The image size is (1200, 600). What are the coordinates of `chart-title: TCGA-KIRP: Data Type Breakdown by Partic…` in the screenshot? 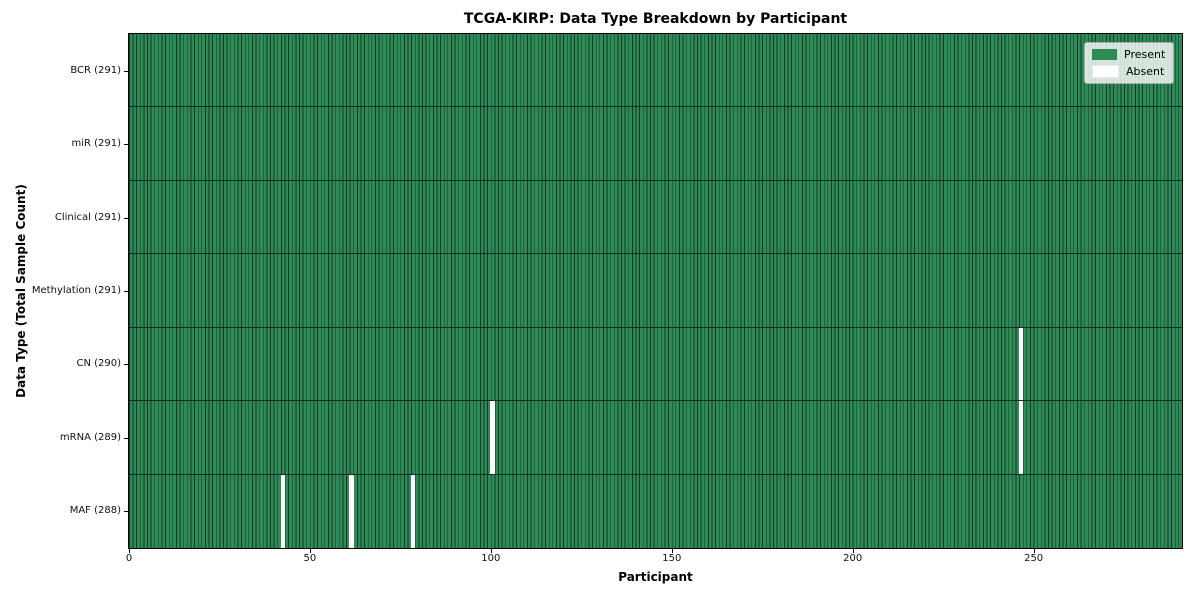 It's located at (655, 19).